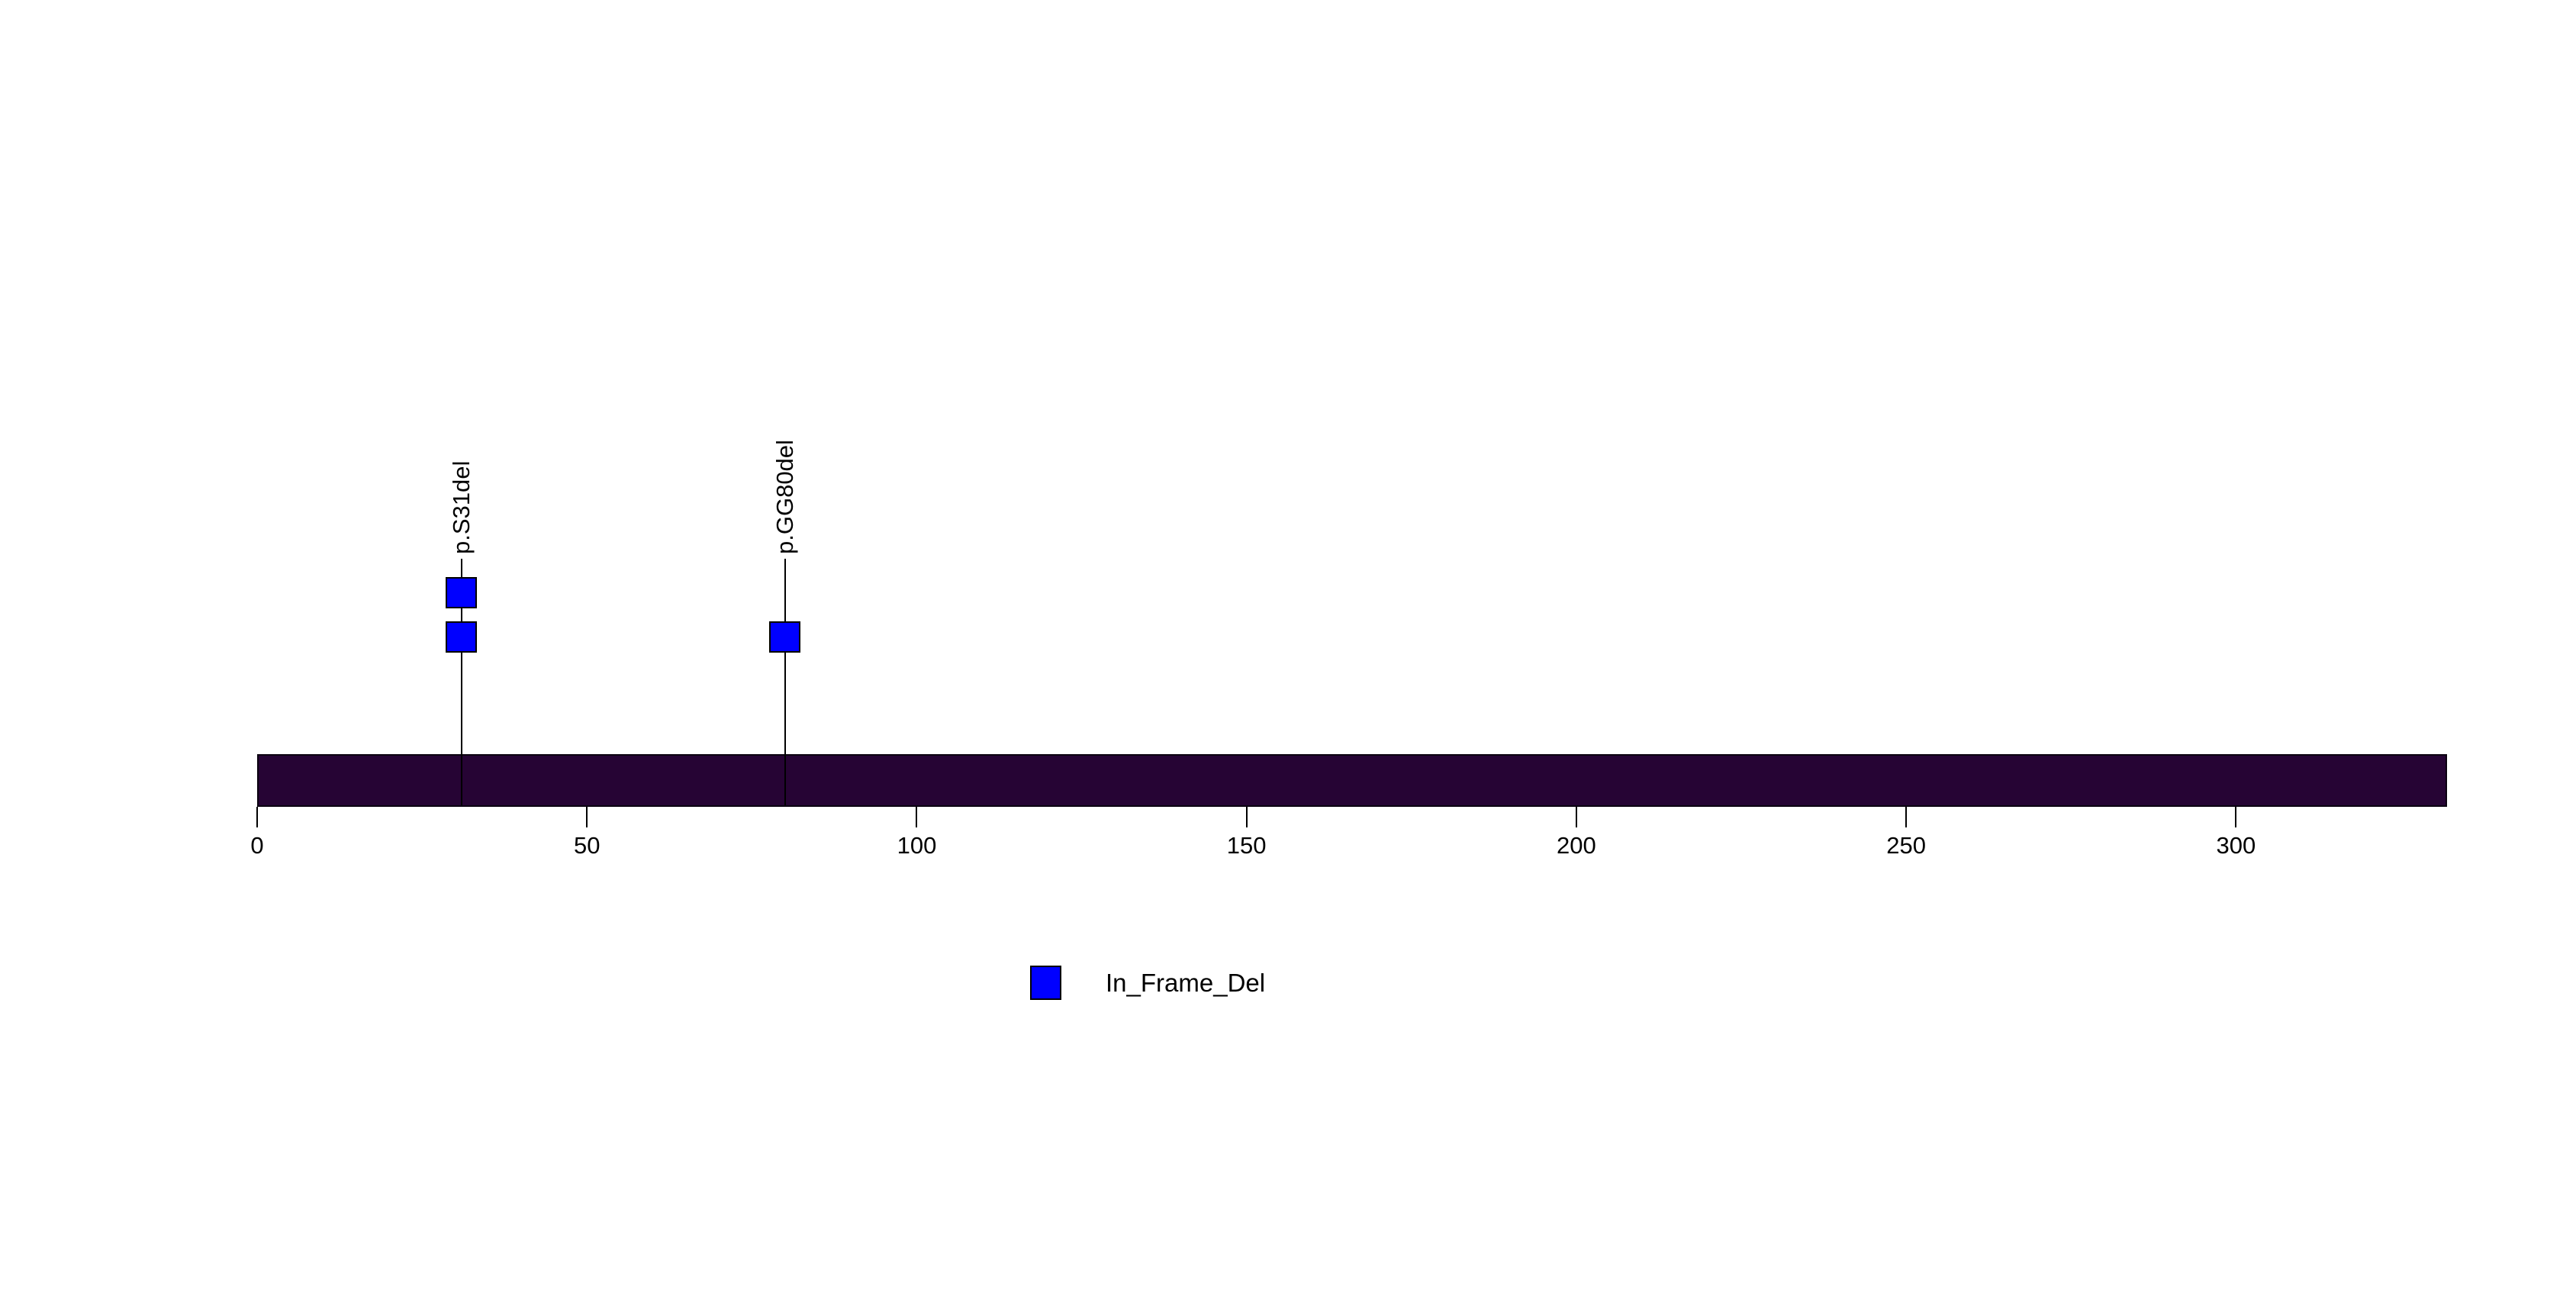 This screenshot has height=1290, width=2576. I want to click on legend-swatch-in-frame-del, so click(1045, 983).